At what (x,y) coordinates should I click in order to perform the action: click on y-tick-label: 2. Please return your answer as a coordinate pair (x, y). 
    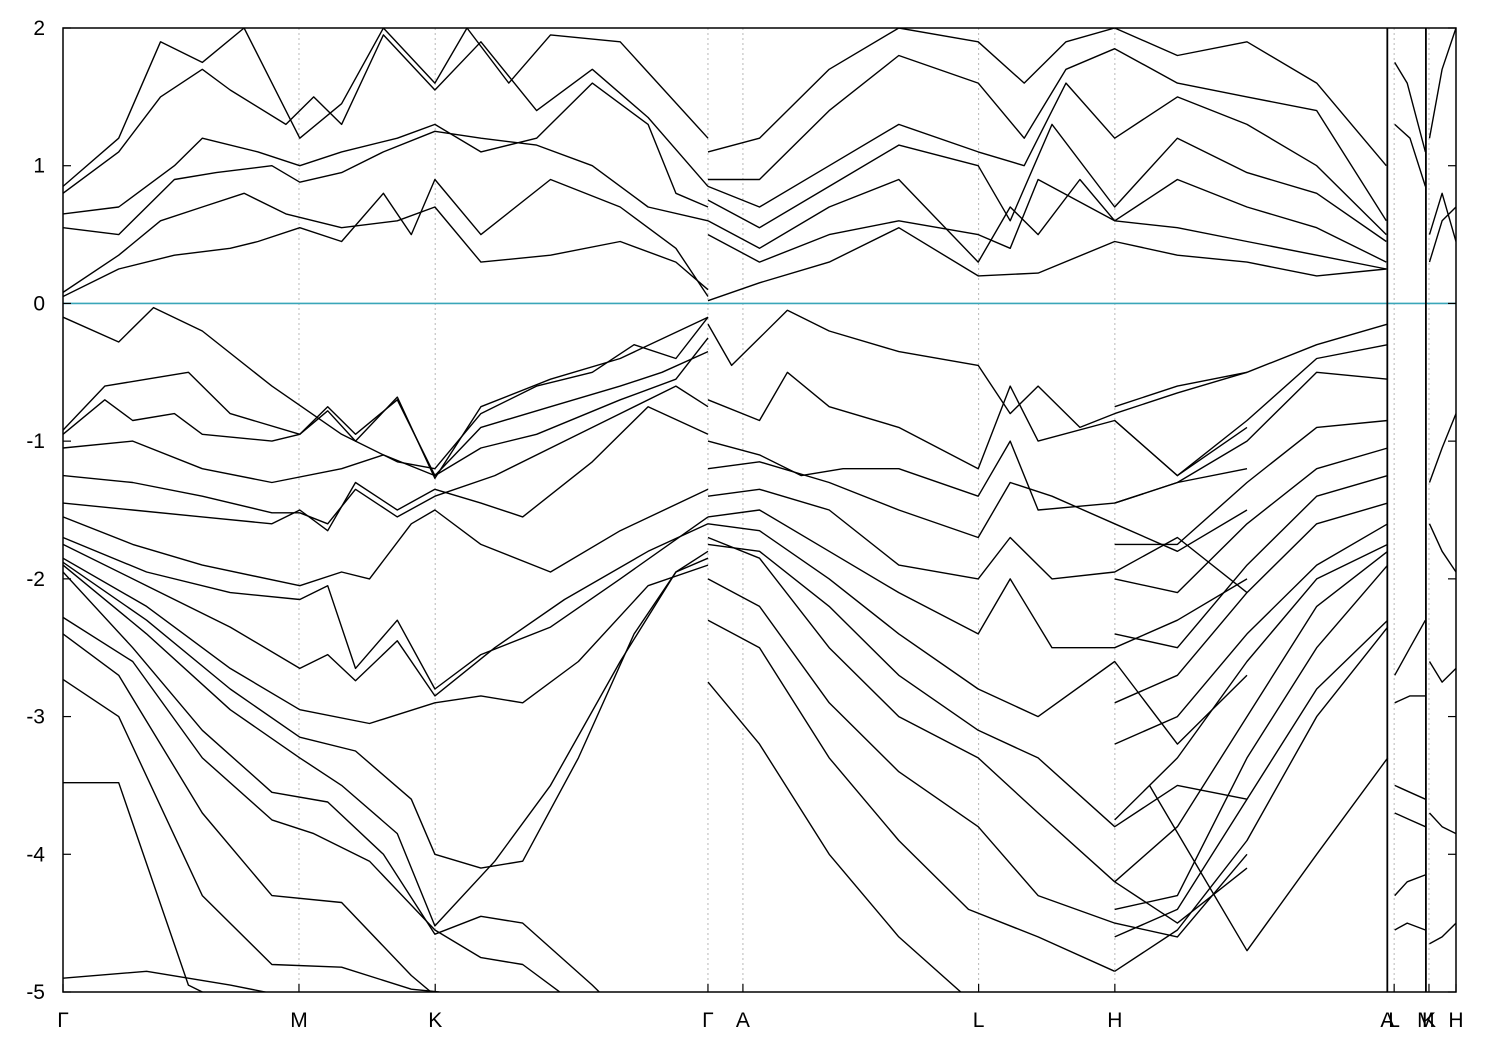
    Looking at the image, I should click on (39, 28).